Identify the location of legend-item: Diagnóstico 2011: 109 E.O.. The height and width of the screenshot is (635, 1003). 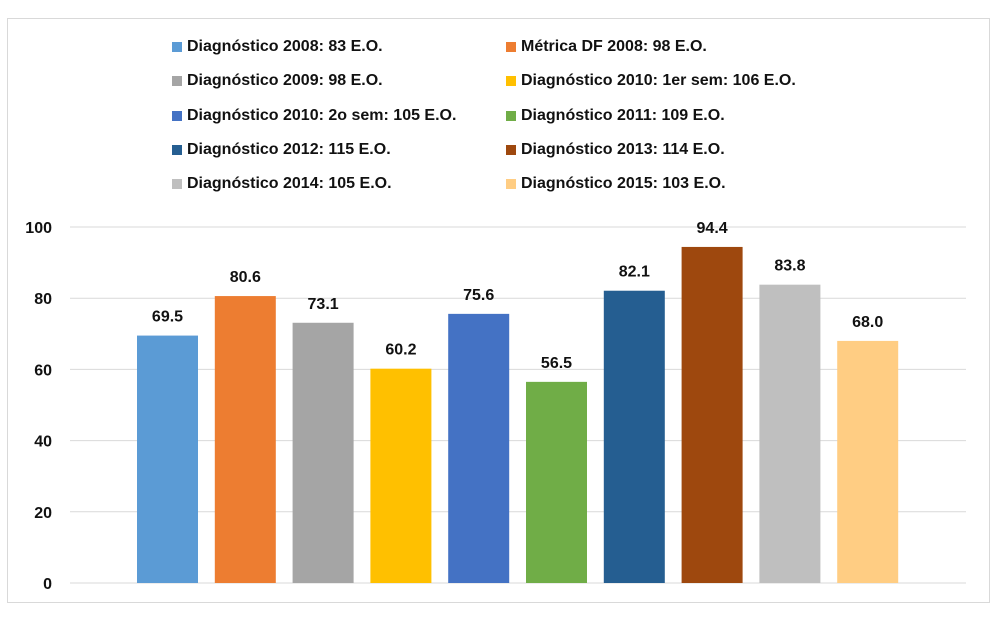
(615, 116).